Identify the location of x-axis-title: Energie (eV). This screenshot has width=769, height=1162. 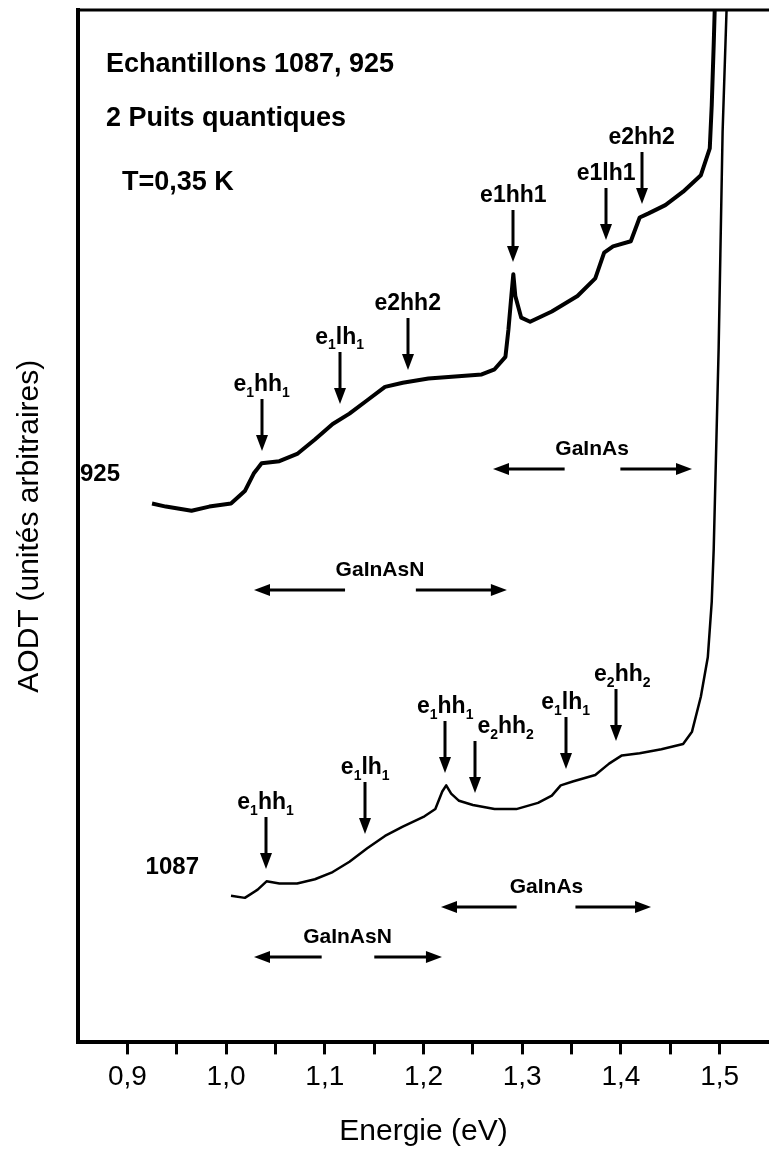
(423, 1130).